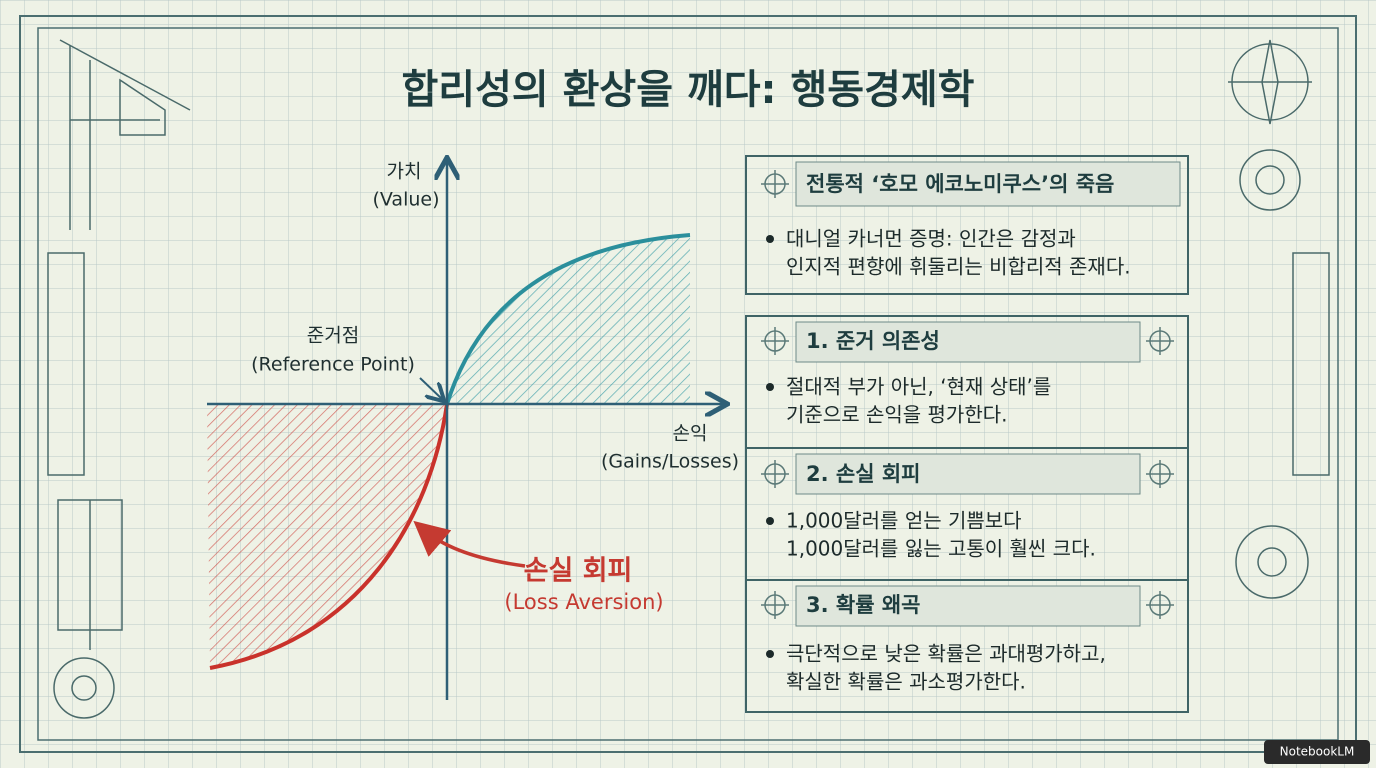 This screenshot has height=768, width=1376. I want to click on loss-aversion-sublabel: (Loss Aversion), so click(583, 602).